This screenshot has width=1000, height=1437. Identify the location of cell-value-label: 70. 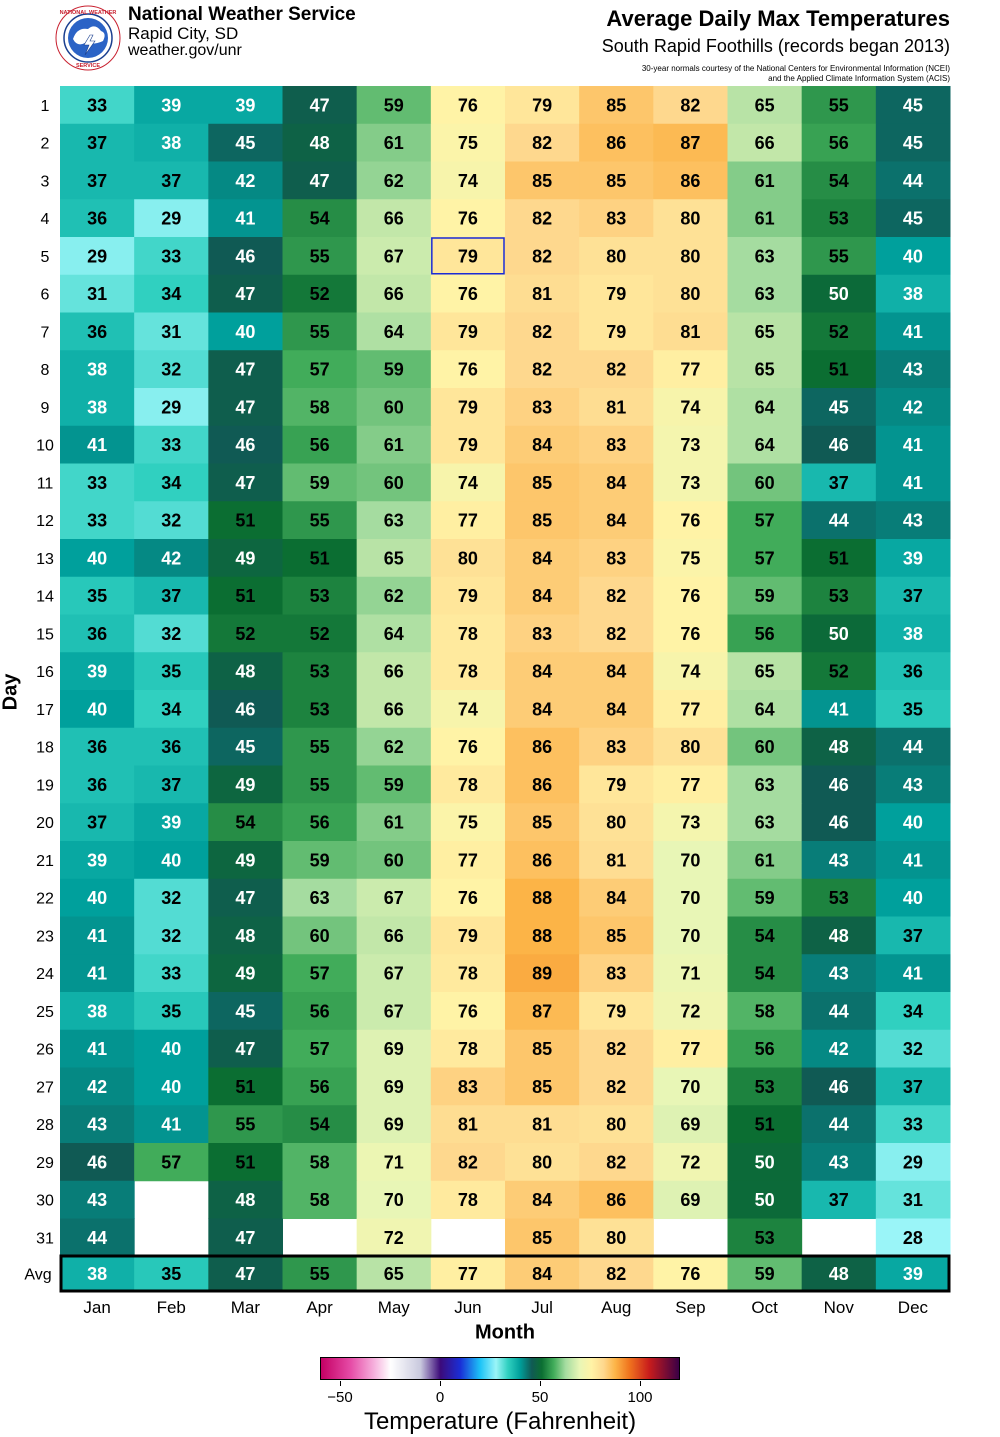
(690, 860).